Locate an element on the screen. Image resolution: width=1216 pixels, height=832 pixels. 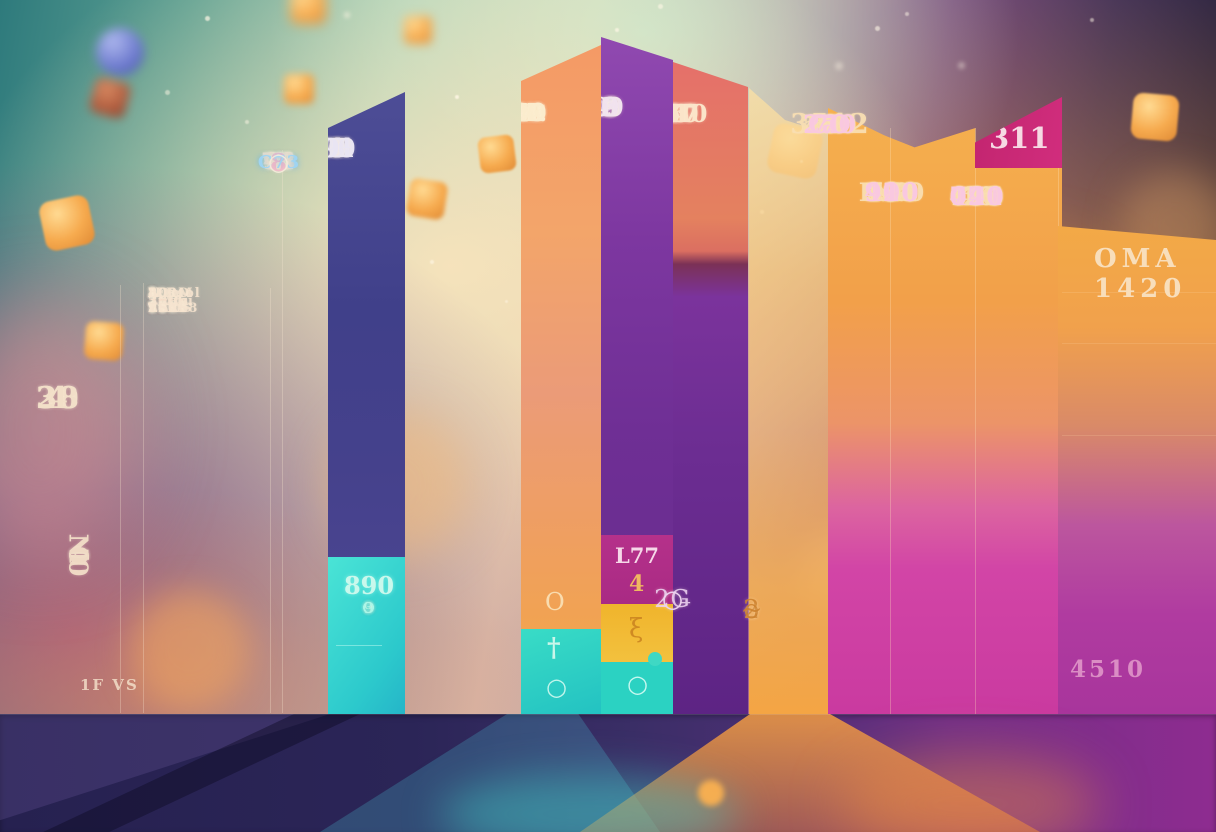
yellow-glyph: ξ is located at coordinates (636, 629).